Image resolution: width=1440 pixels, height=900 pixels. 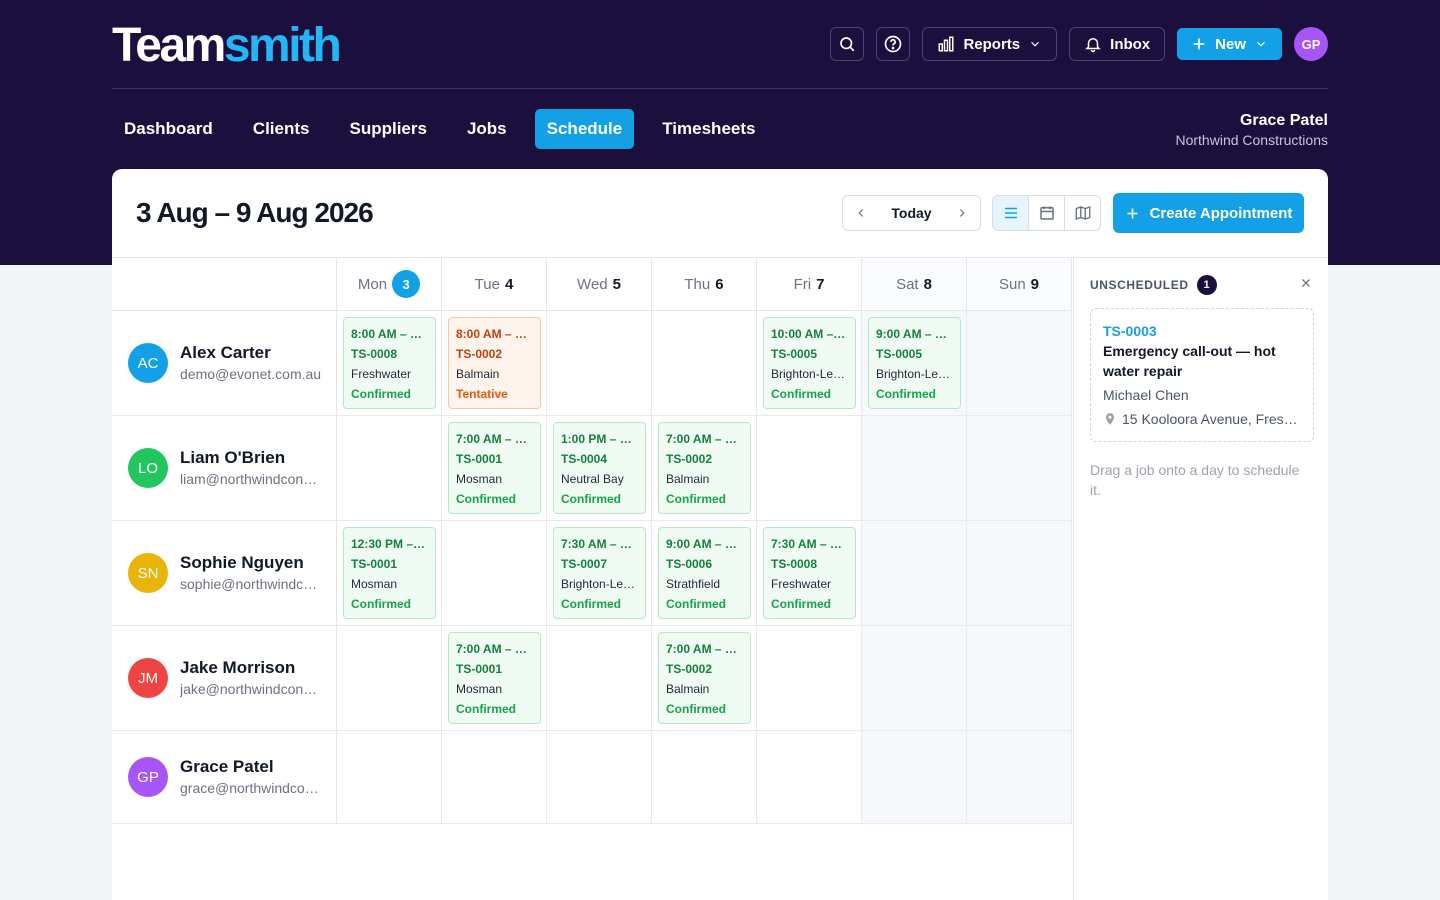 I want to click on day-cell: 8:00 AM – 1… TS-0008 Freshwater Confirmed, so click(x=389, y=363).